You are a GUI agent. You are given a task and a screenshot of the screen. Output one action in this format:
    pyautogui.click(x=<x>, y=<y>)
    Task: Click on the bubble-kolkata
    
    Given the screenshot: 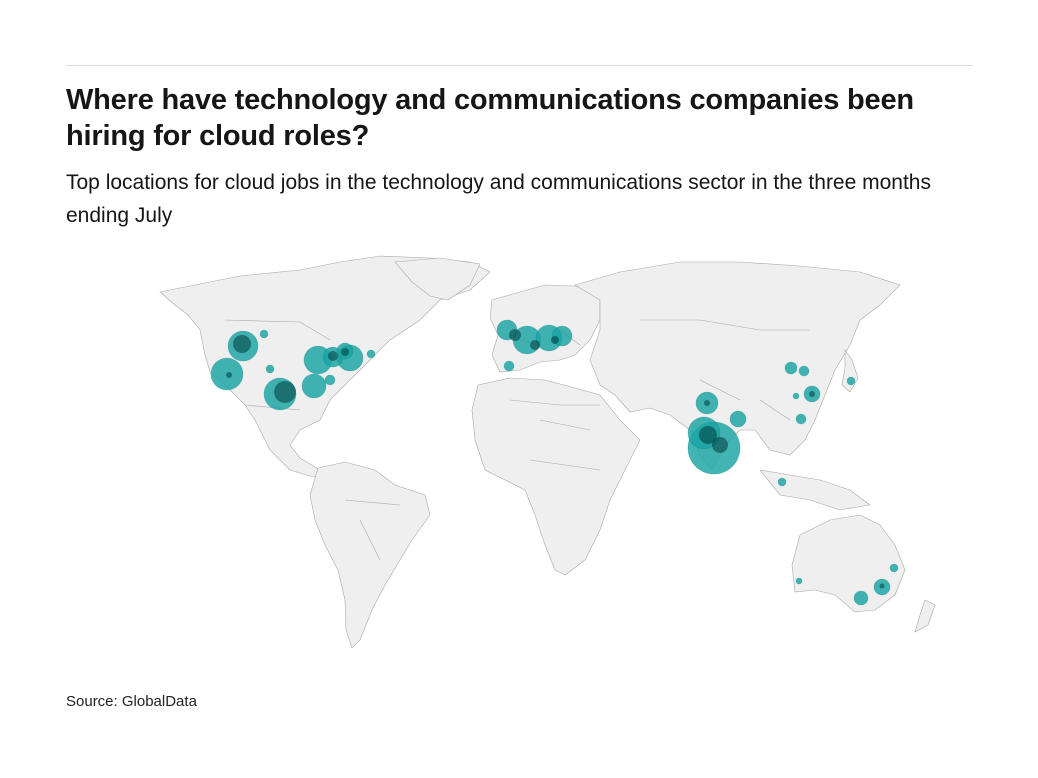 What is the action you would take?
    pyautogui.click(x=738, y=419)
    